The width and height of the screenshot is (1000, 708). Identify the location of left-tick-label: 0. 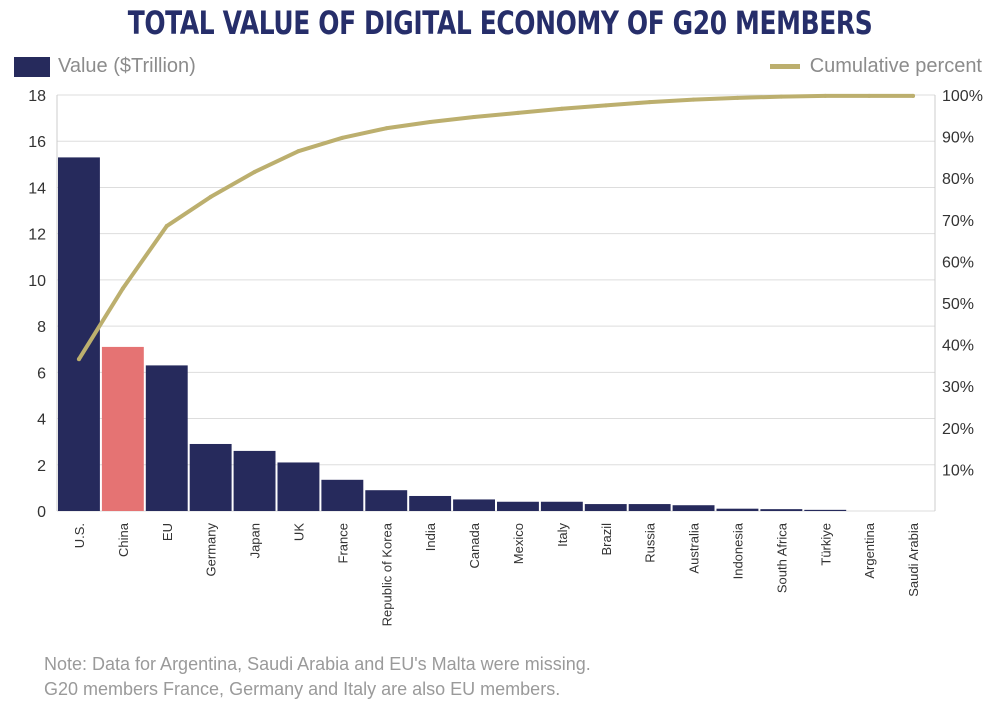
(41, 512).